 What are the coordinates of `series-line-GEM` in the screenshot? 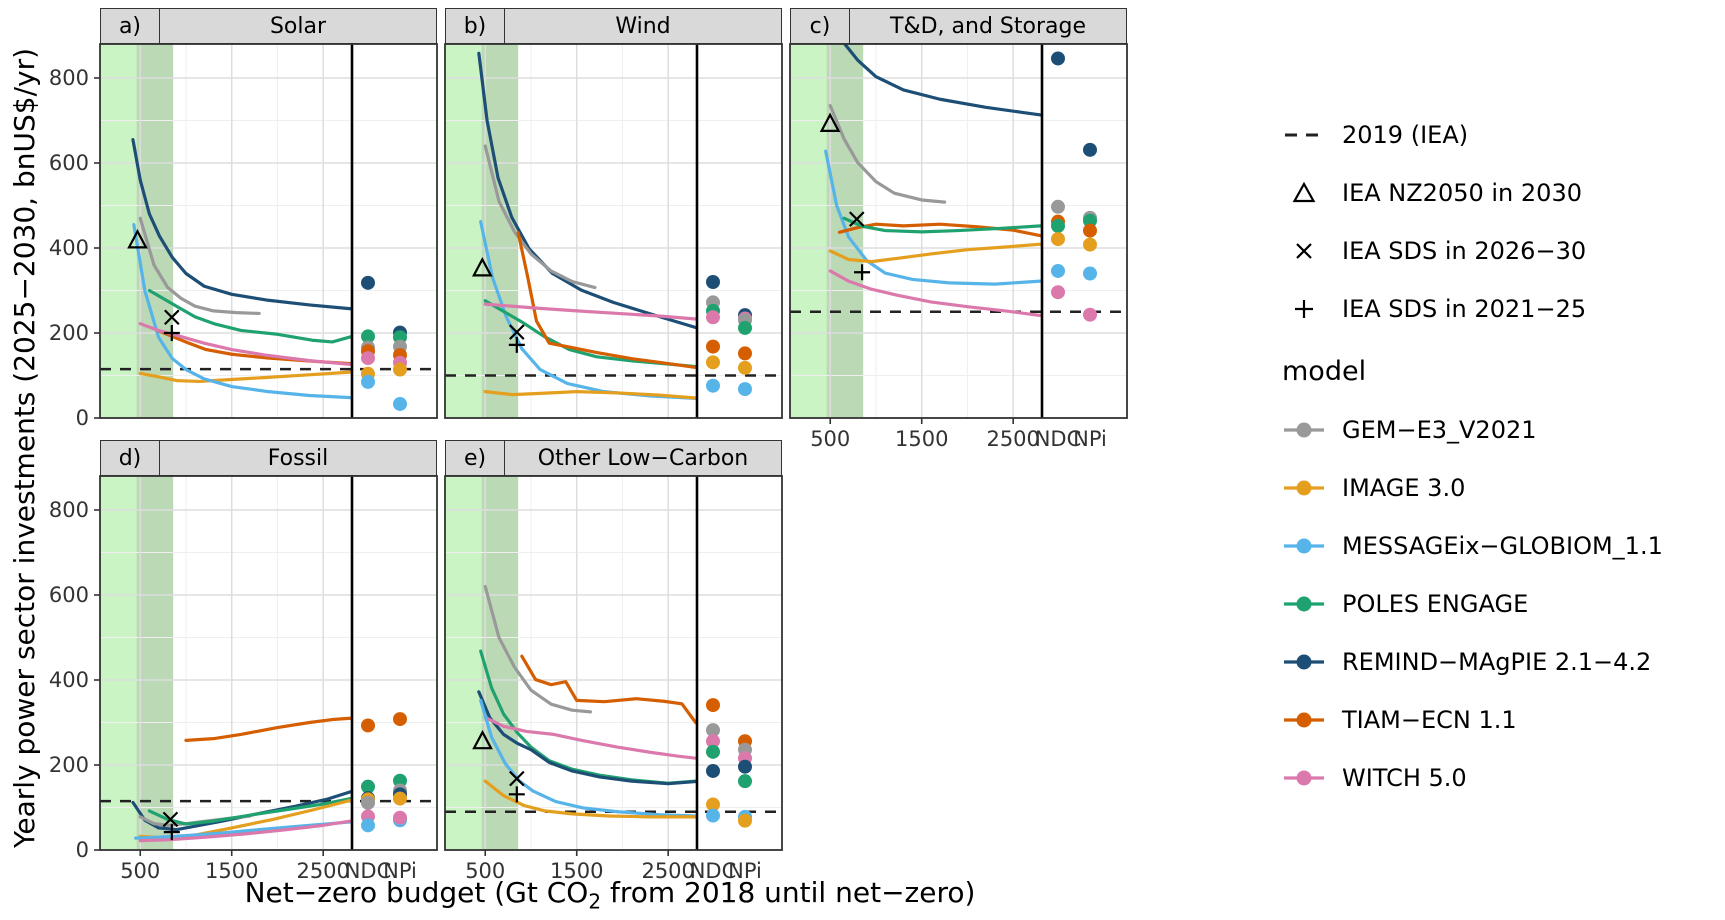 It's located at (887, 154).